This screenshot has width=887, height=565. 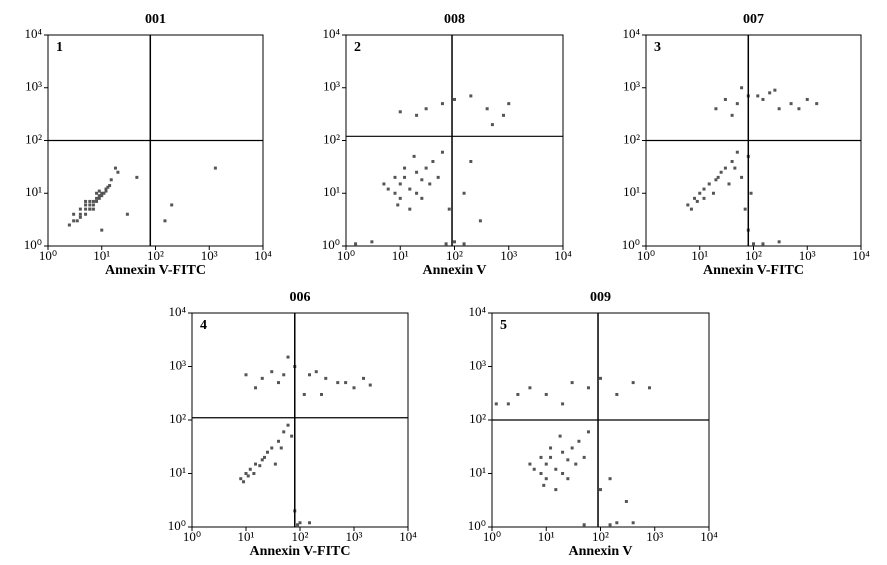 What do you see at coordinates (192, 536) in the screenshot?
I see `x-tick-label: 10⁰` at bounding box center [192, 536].